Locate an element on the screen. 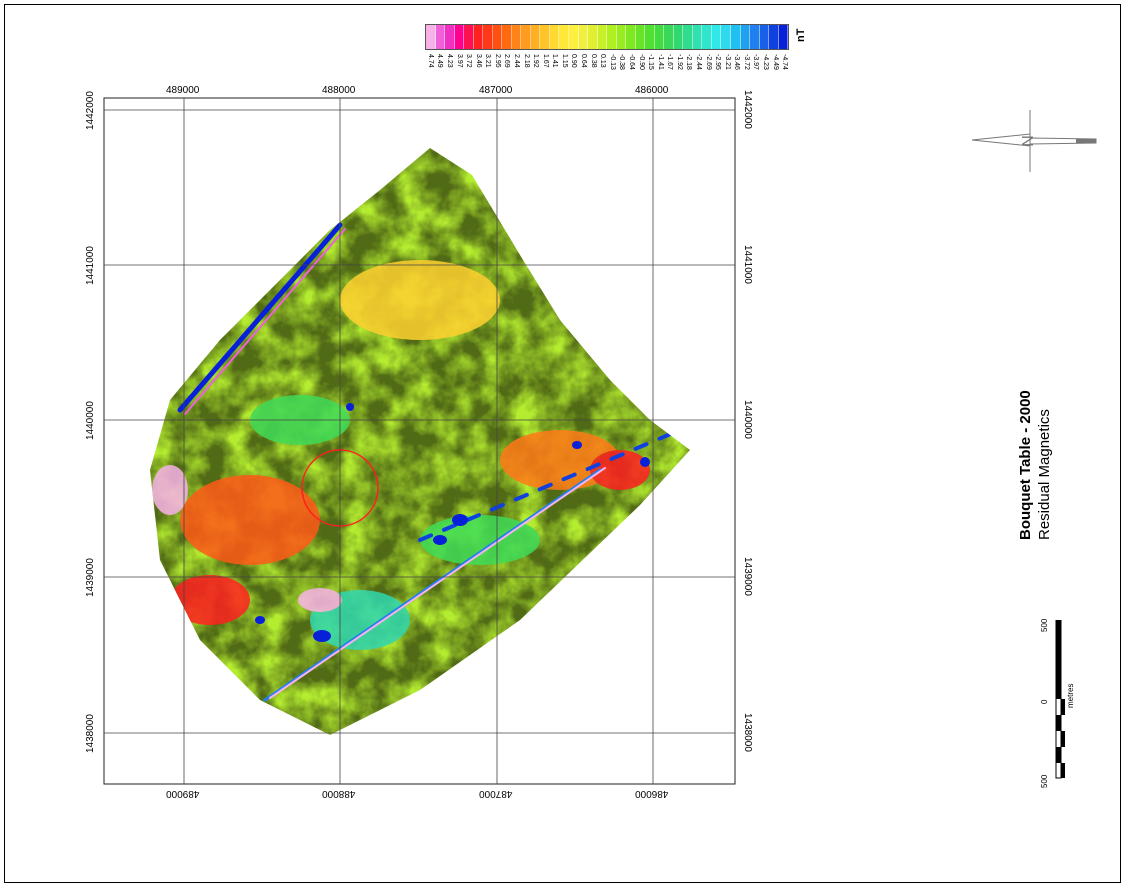 Image resolution: width=1125 pixels, height=887 pixels. axis-label-right: 1442000 is located at coordinates (747, 109).